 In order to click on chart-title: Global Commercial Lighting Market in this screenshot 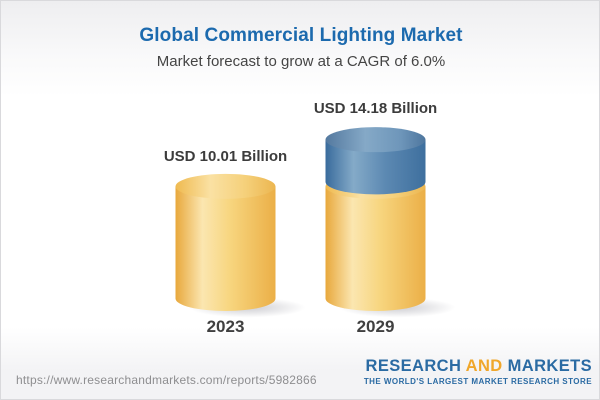, I will do `click(301, 35)`.